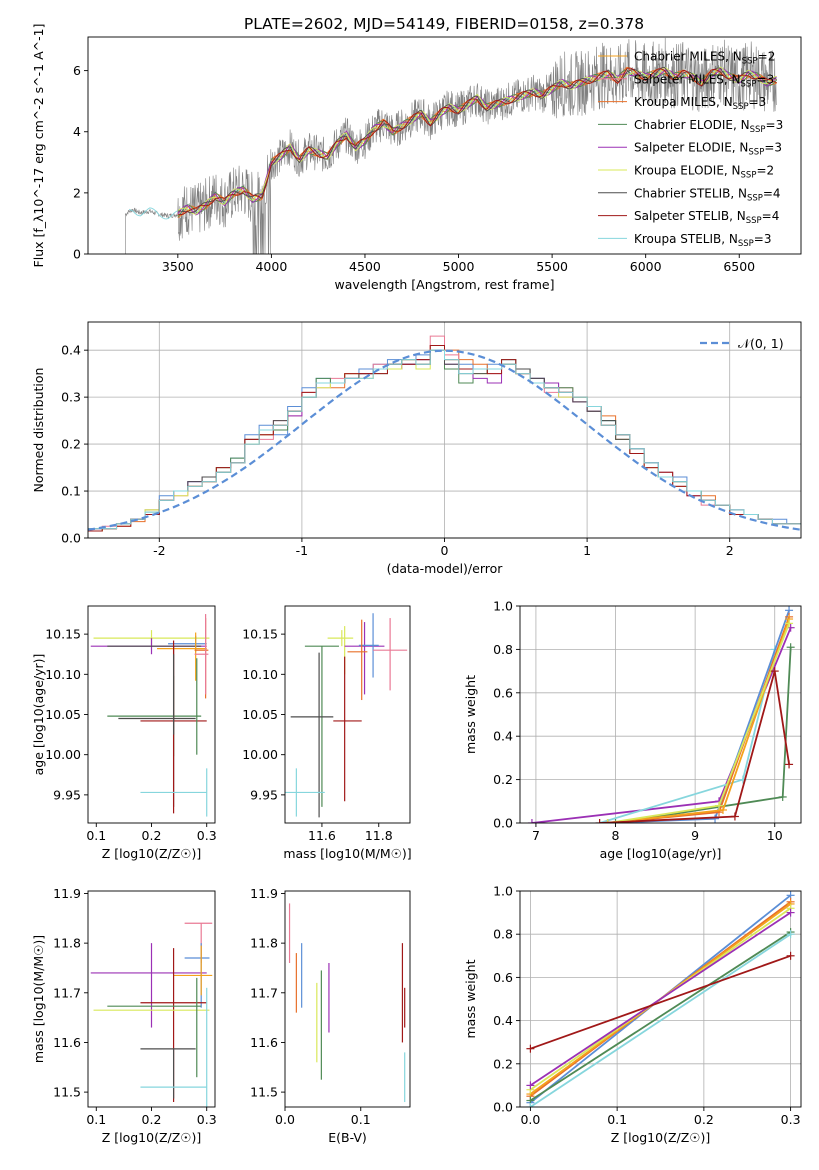 The image size is (819, 1170). What do you see at coordinates (503, 934) in the screenshot?
I see `y-tick-label: 0.8` at bounding box center [503, 934].